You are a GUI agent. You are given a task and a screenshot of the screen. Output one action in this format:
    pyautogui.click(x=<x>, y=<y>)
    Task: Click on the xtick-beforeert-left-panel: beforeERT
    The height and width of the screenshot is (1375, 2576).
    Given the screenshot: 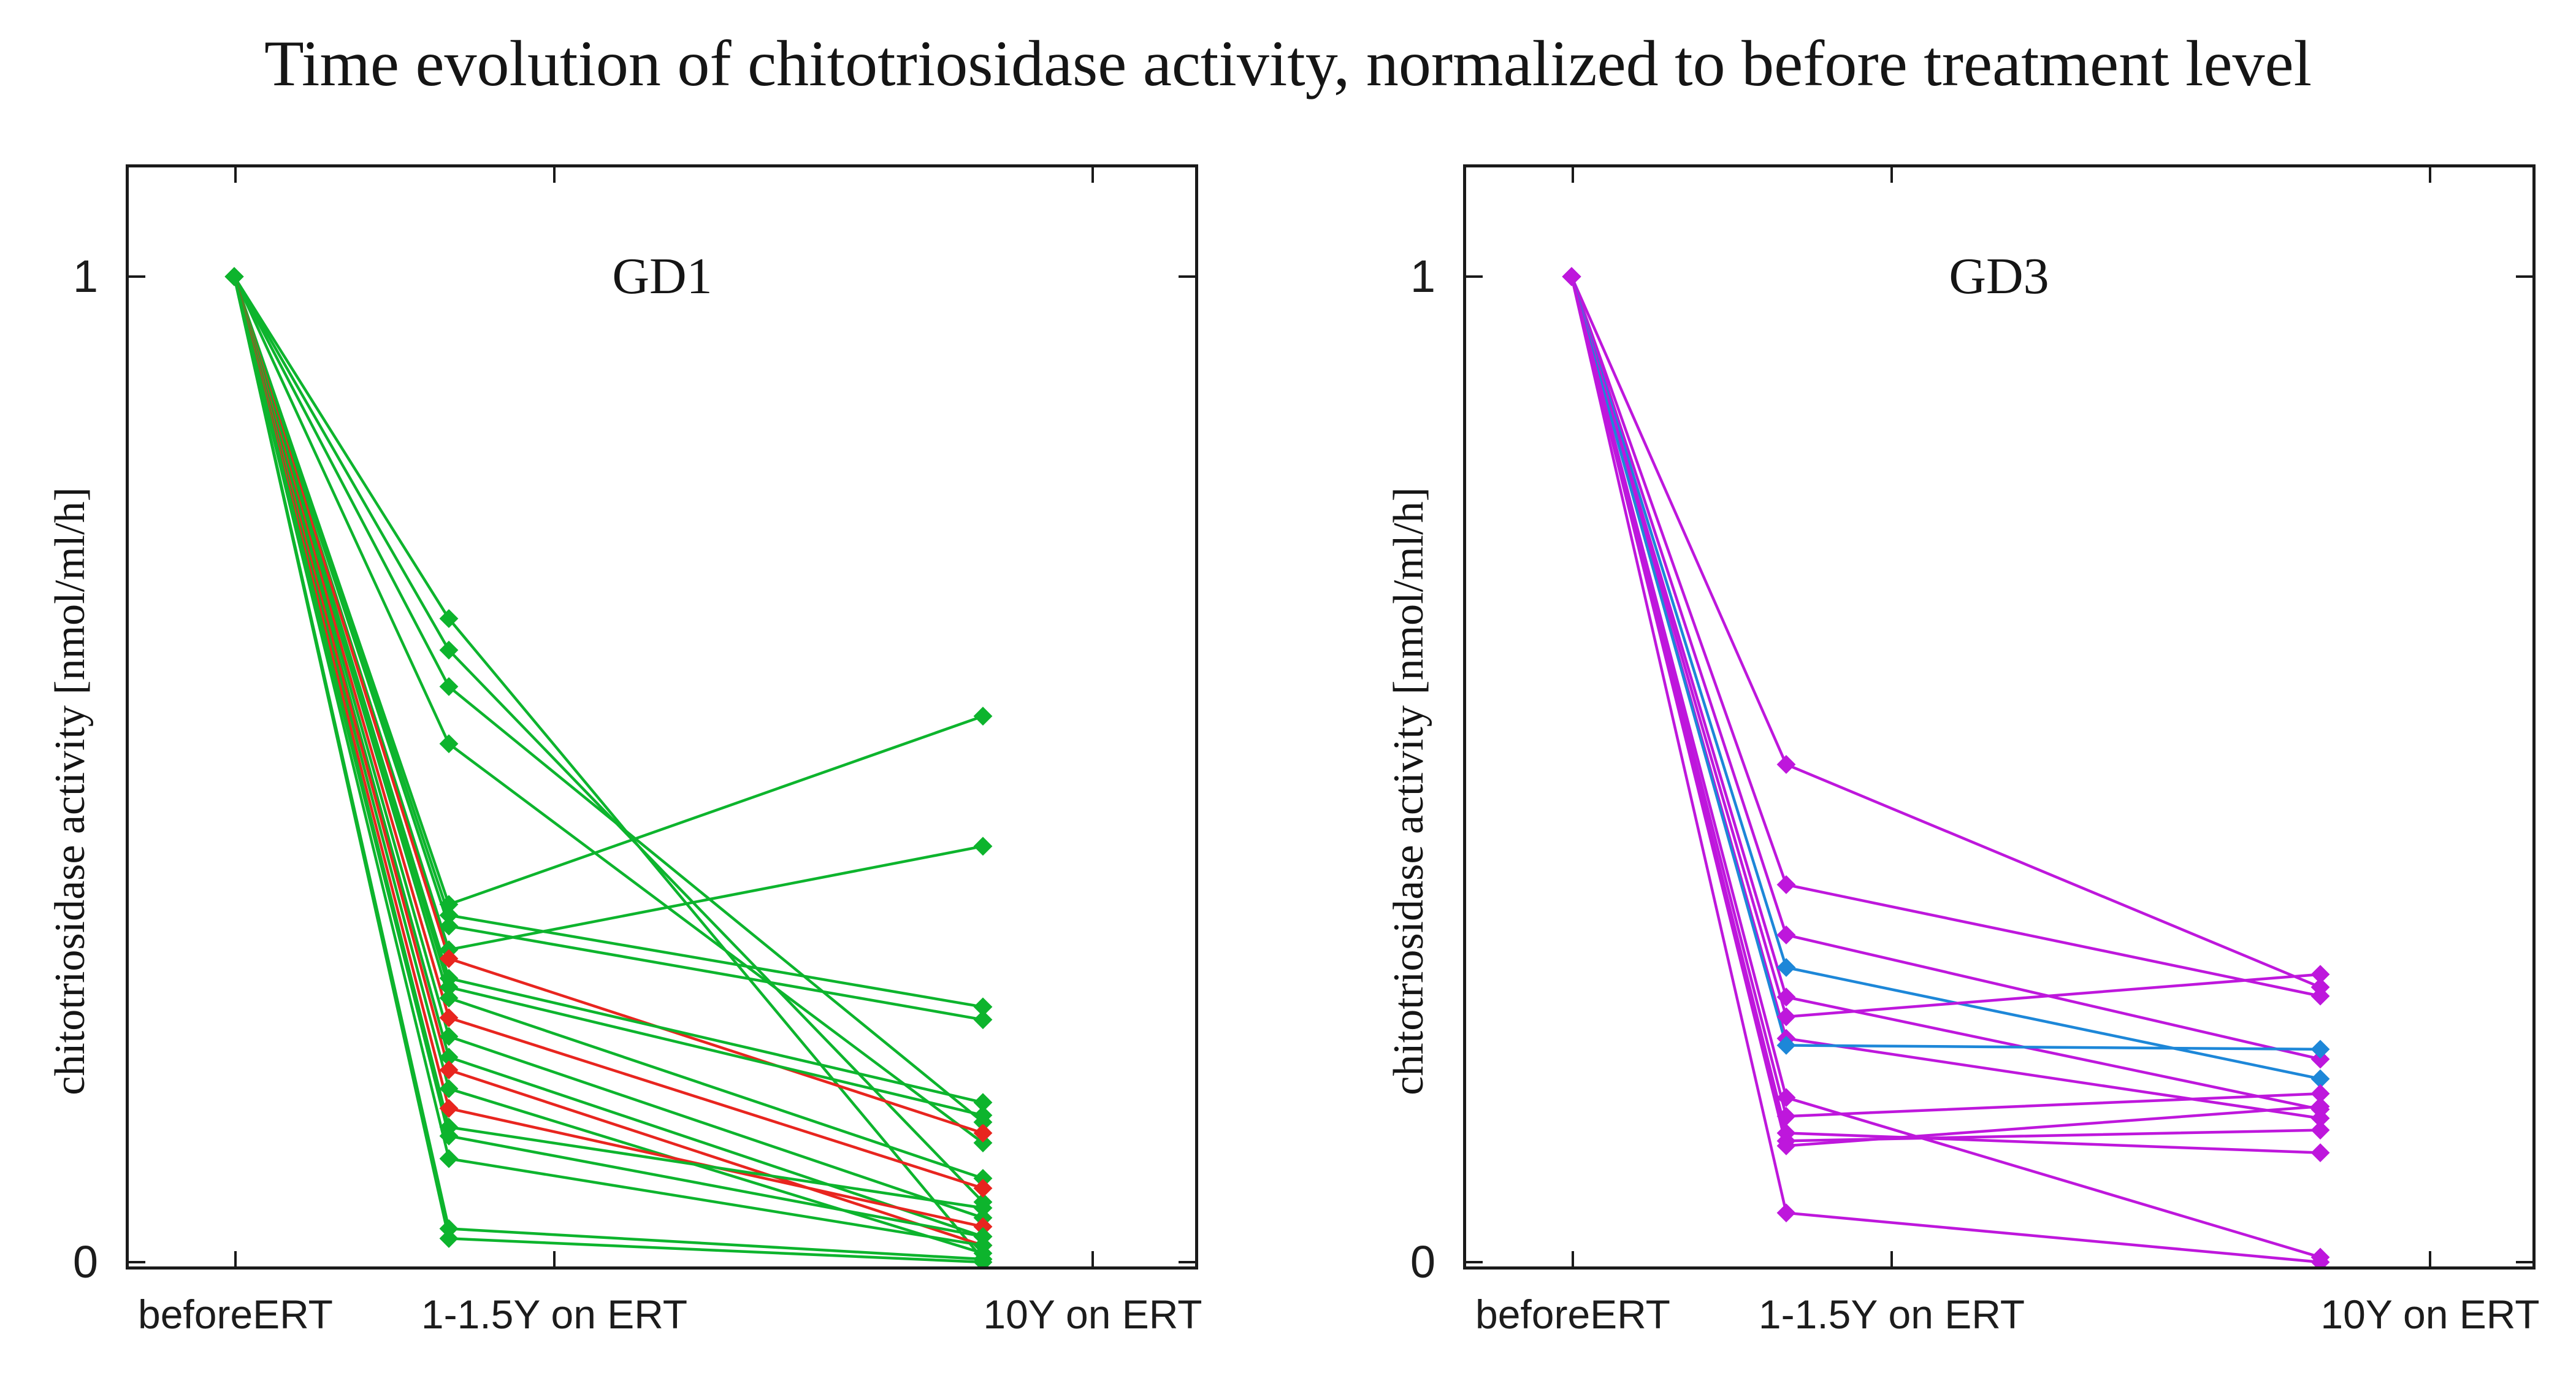 What is the action you would take?
    pyautogui.click(x=235, y=1314)
    